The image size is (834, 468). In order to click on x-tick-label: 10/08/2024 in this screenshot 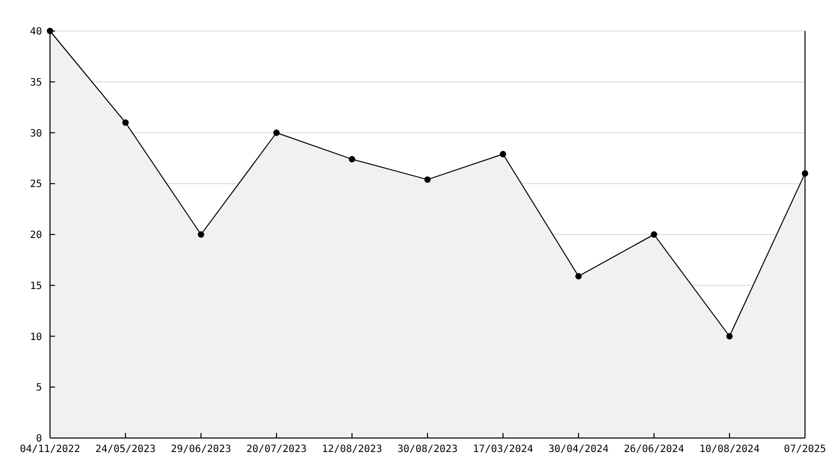, I will do `click(729, 449)`.